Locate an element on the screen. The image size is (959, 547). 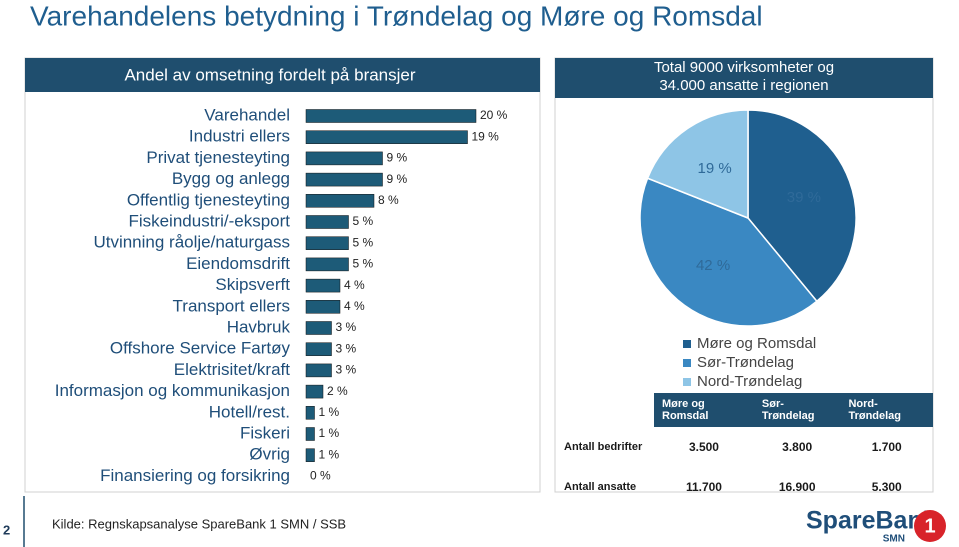
category-label: Elektrisitet/kraft is located at coordinates (232, 369).